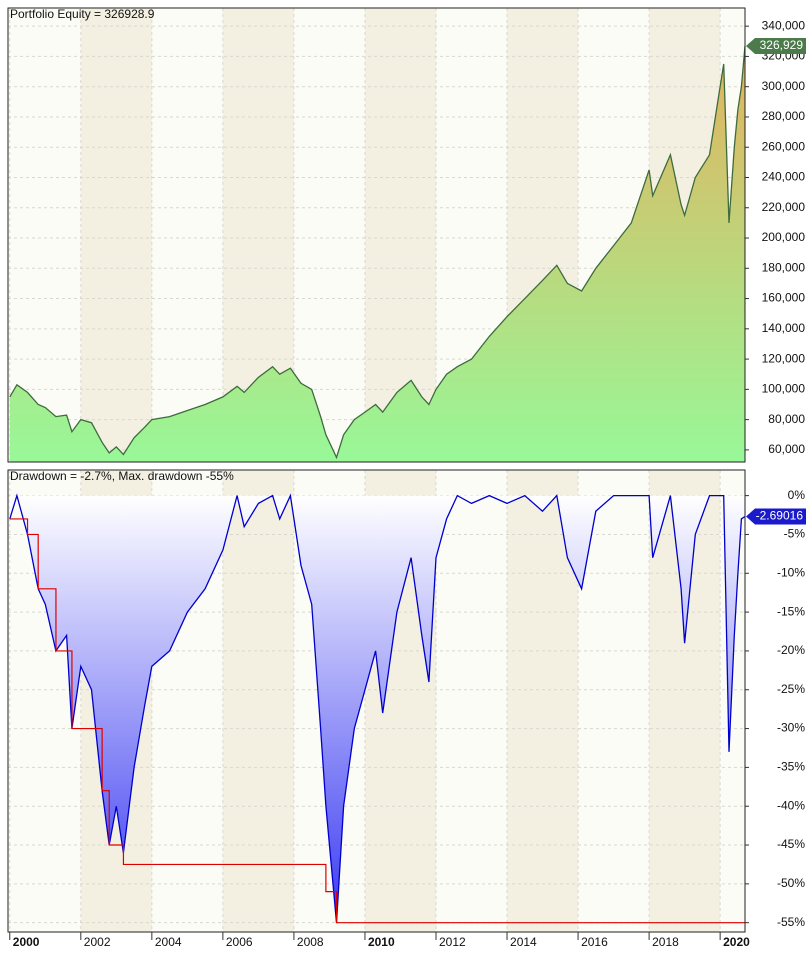  I want to click on x-tick-label: 2014, so click(523, 942).